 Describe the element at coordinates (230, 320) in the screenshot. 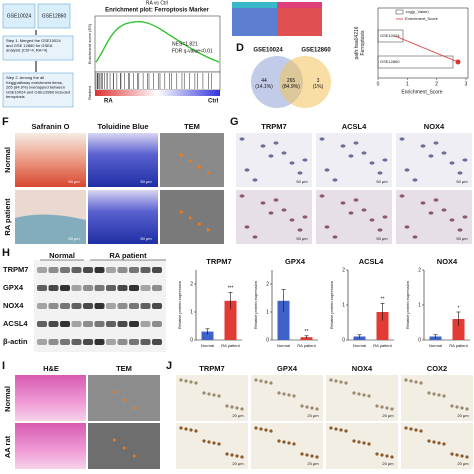

I see `bar` at that location.